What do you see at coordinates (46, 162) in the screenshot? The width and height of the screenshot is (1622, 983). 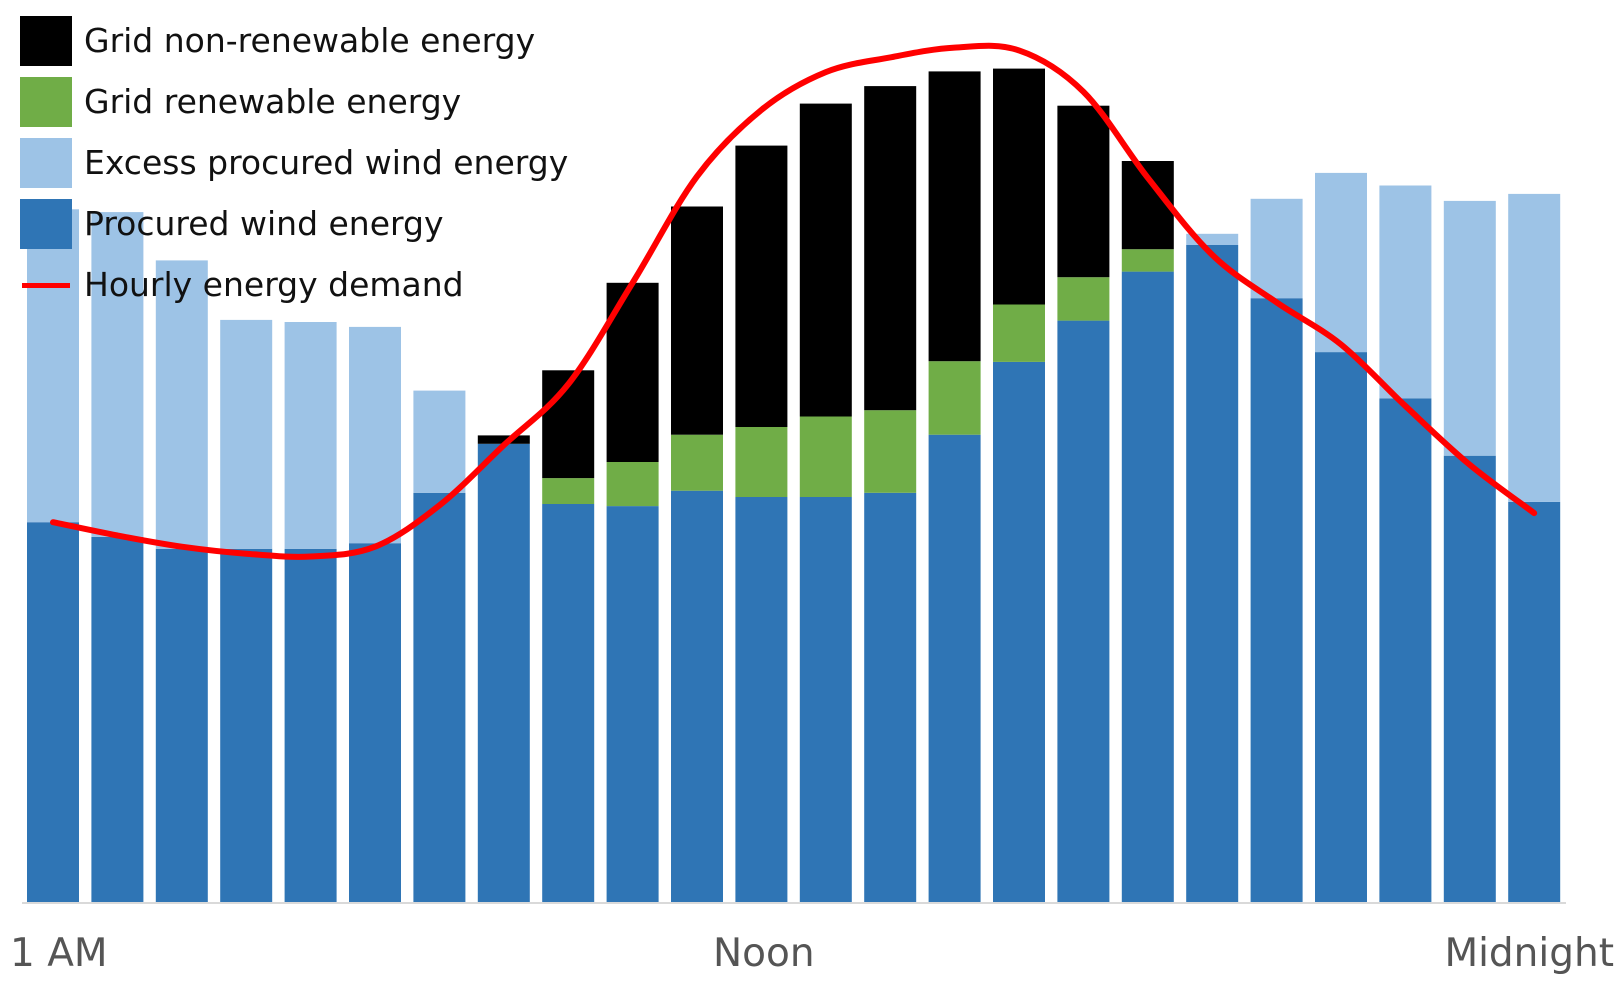 I see `legend-swatch-excess-wind` at bounding box center [46, 162].